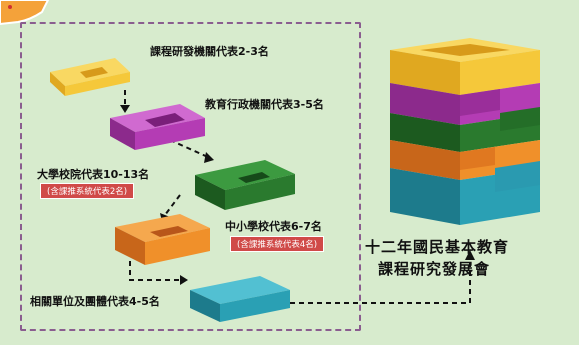 This screenshot has width=579, height=345. Describe the element at coordinates (90, 77) in the screenshot. I see `block-yellow` at that location.